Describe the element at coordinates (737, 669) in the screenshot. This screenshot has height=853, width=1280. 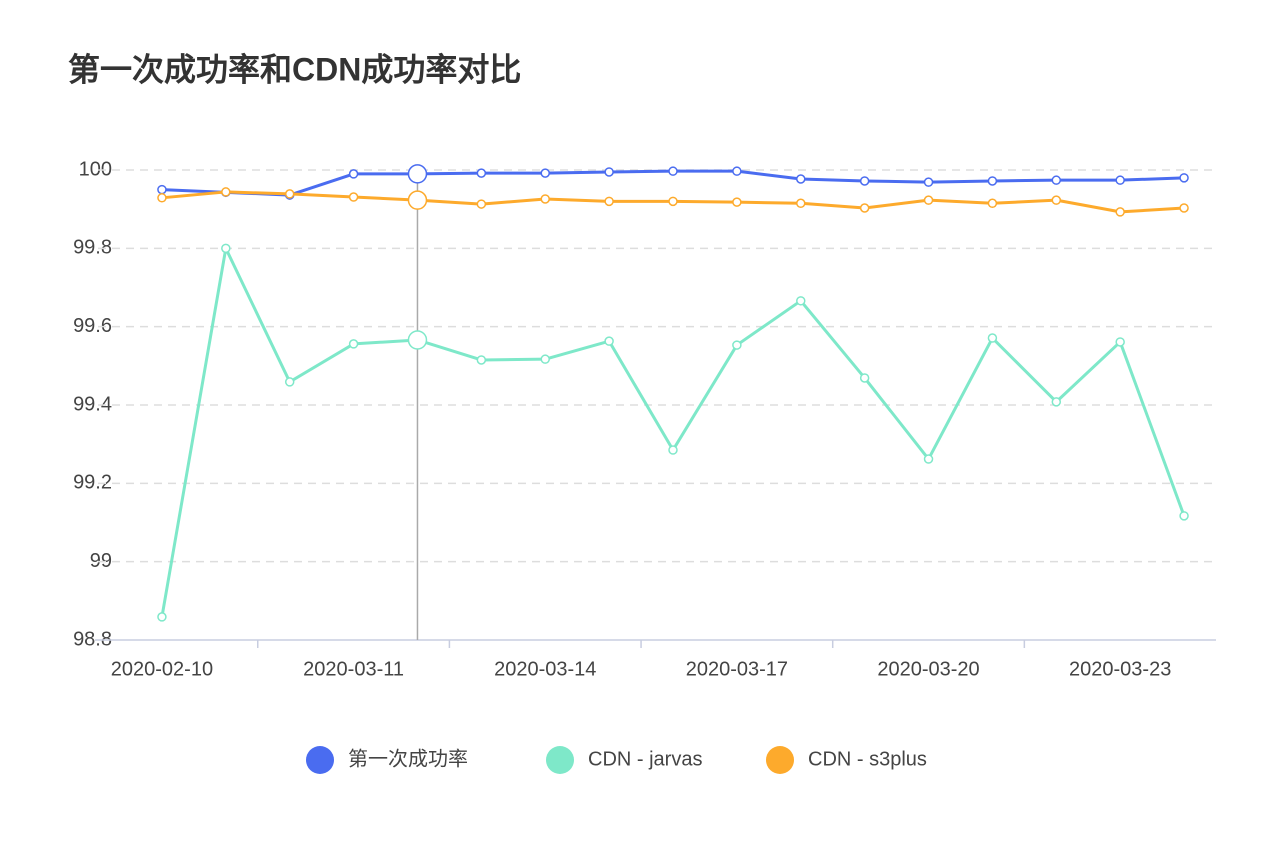
I see `x-tick-label: 2020-03-17` at that location.